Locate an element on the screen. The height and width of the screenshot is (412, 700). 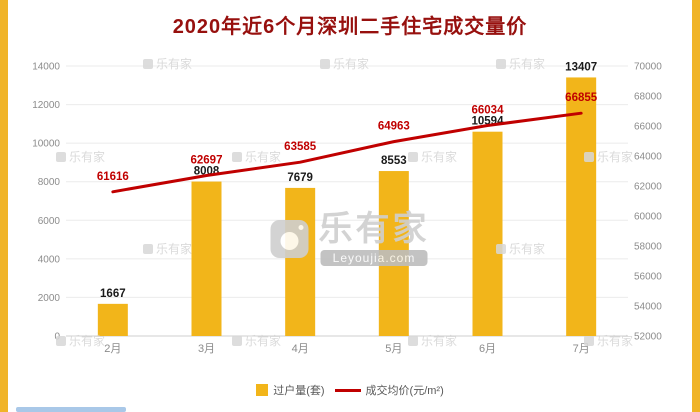
legend-item-price: 成交均价(元/m²) is located at coordinates (389, 390).